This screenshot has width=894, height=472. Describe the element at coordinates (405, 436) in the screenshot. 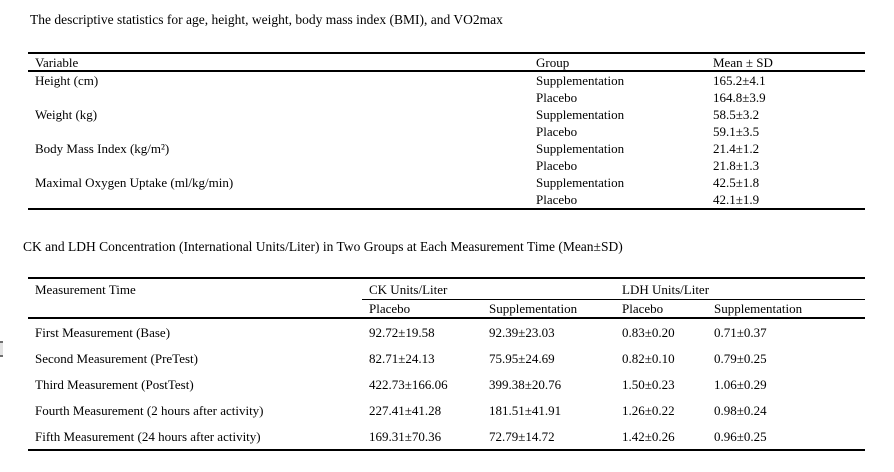

I see `table-cell: 169.31±70.36` at that location.